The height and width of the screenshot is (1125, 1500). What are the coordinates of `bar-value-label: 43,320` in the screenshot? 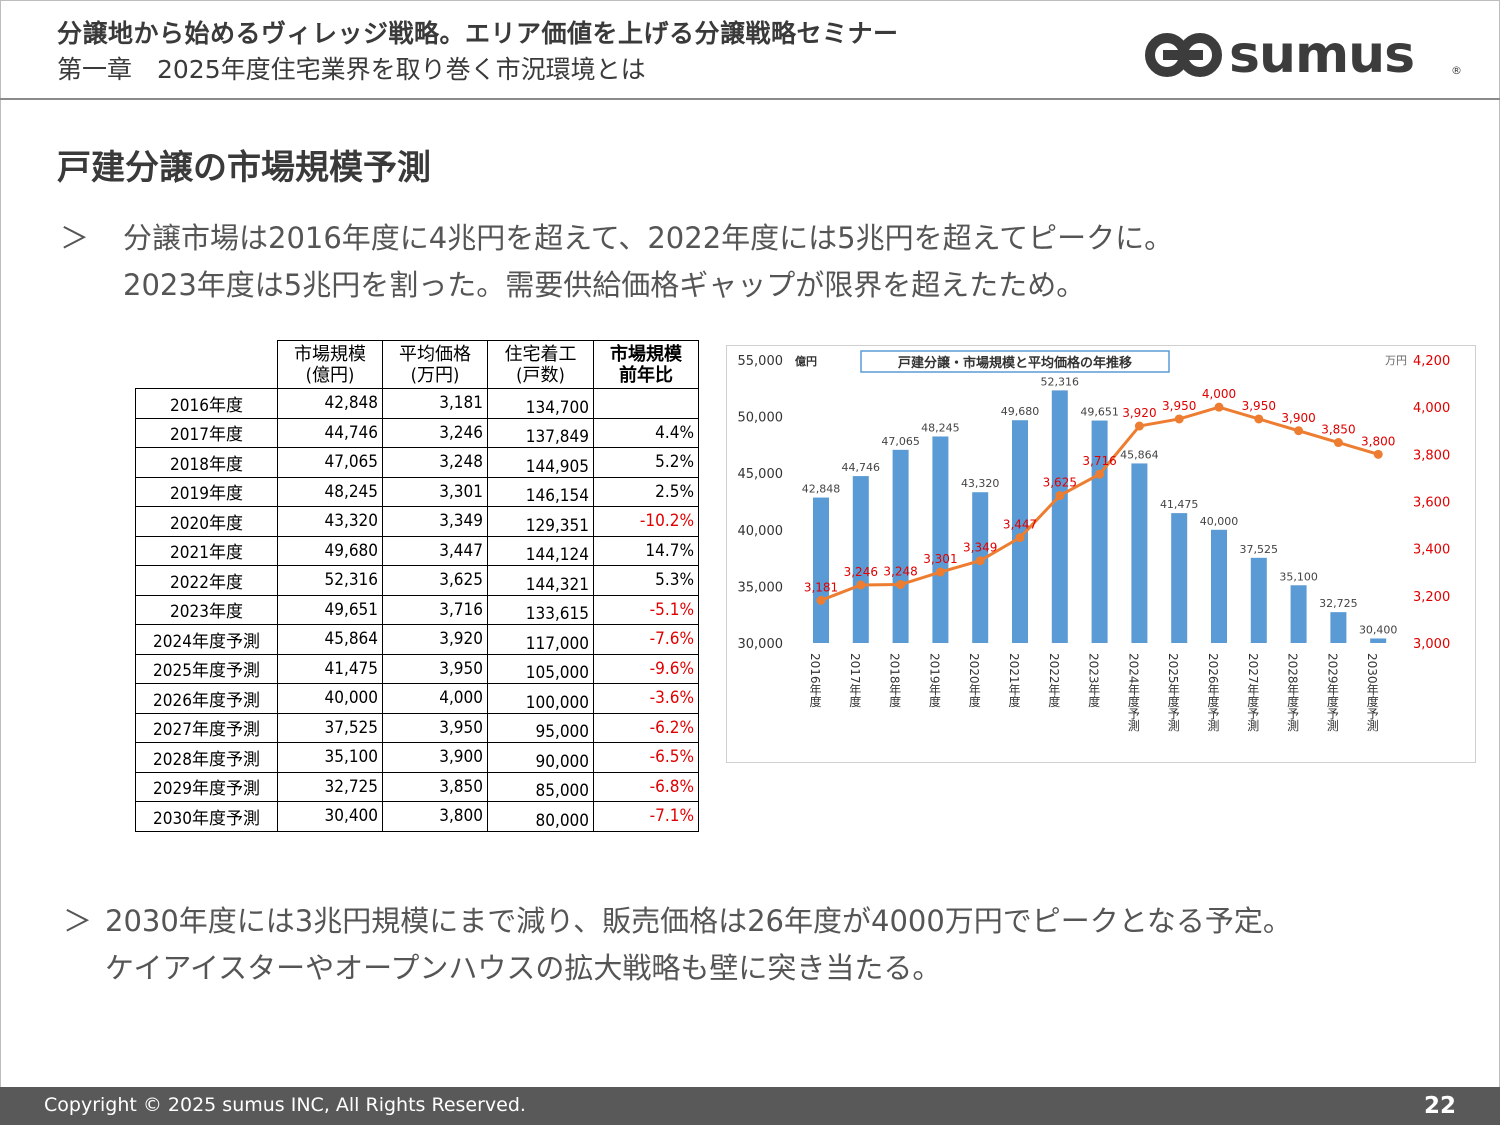 It's located at (980, 483).